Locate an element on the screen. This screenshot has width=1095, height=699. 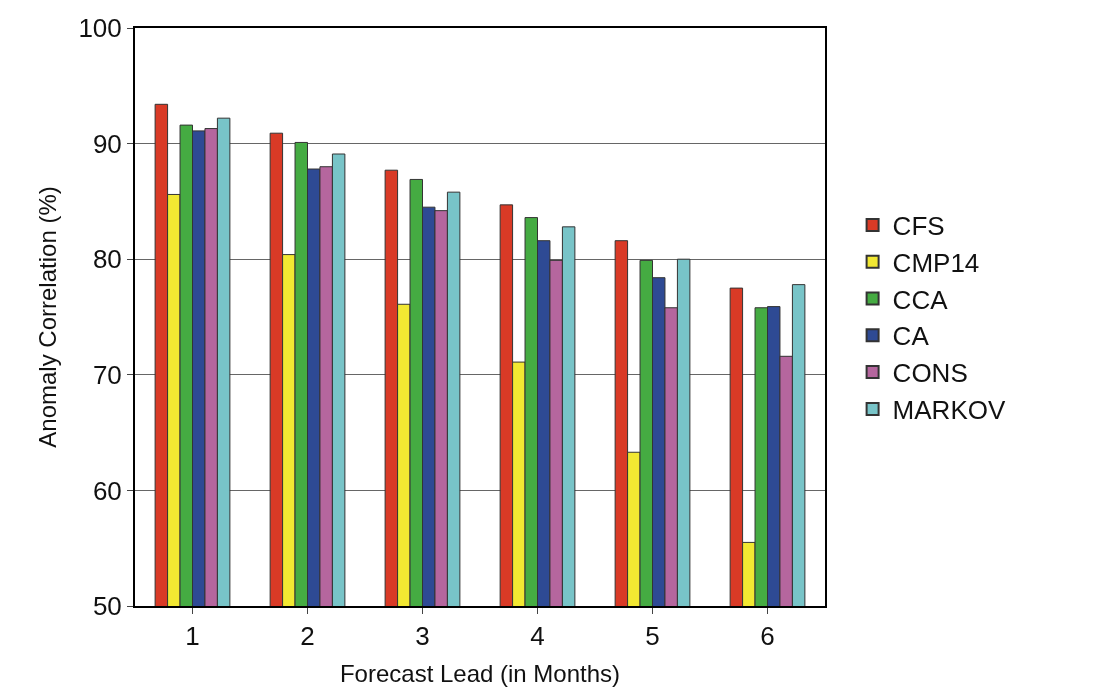
x-tick-label: 5 is located at coordinates (652, 636).